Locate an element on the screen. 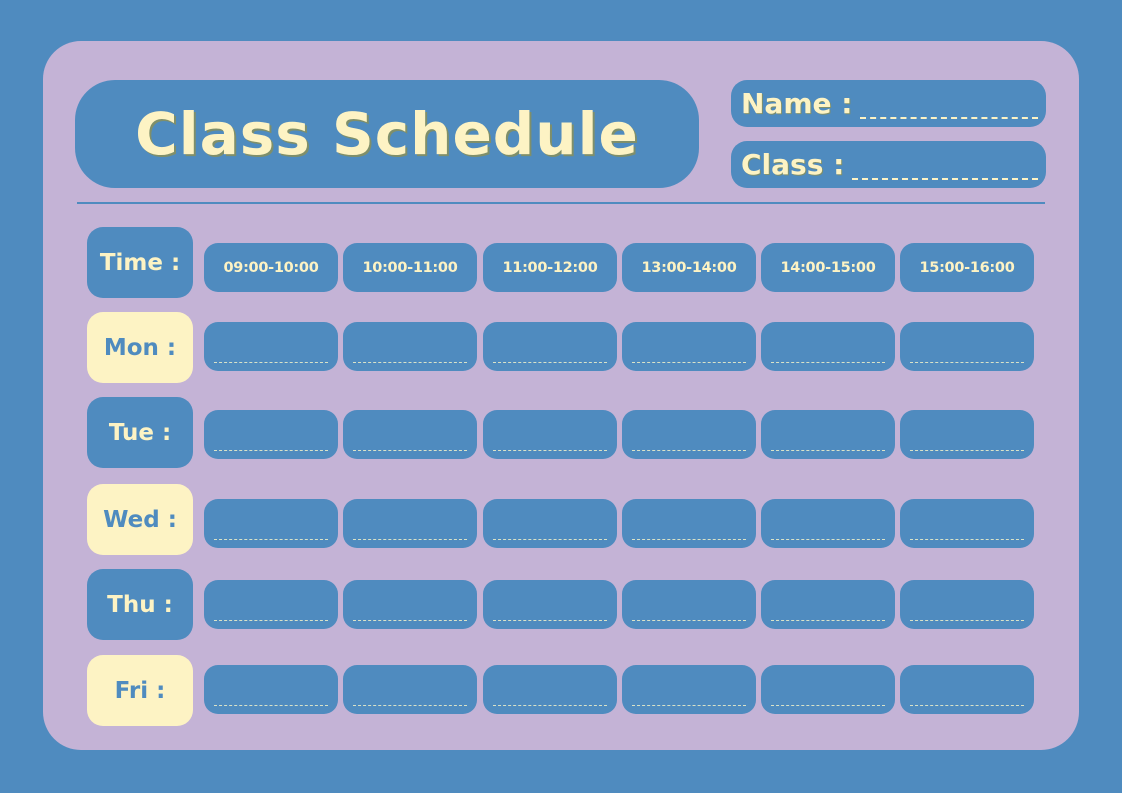 The width and height of the screenshot is (1122, 793). day-label: Wed : is located at coordinates (140, 519).